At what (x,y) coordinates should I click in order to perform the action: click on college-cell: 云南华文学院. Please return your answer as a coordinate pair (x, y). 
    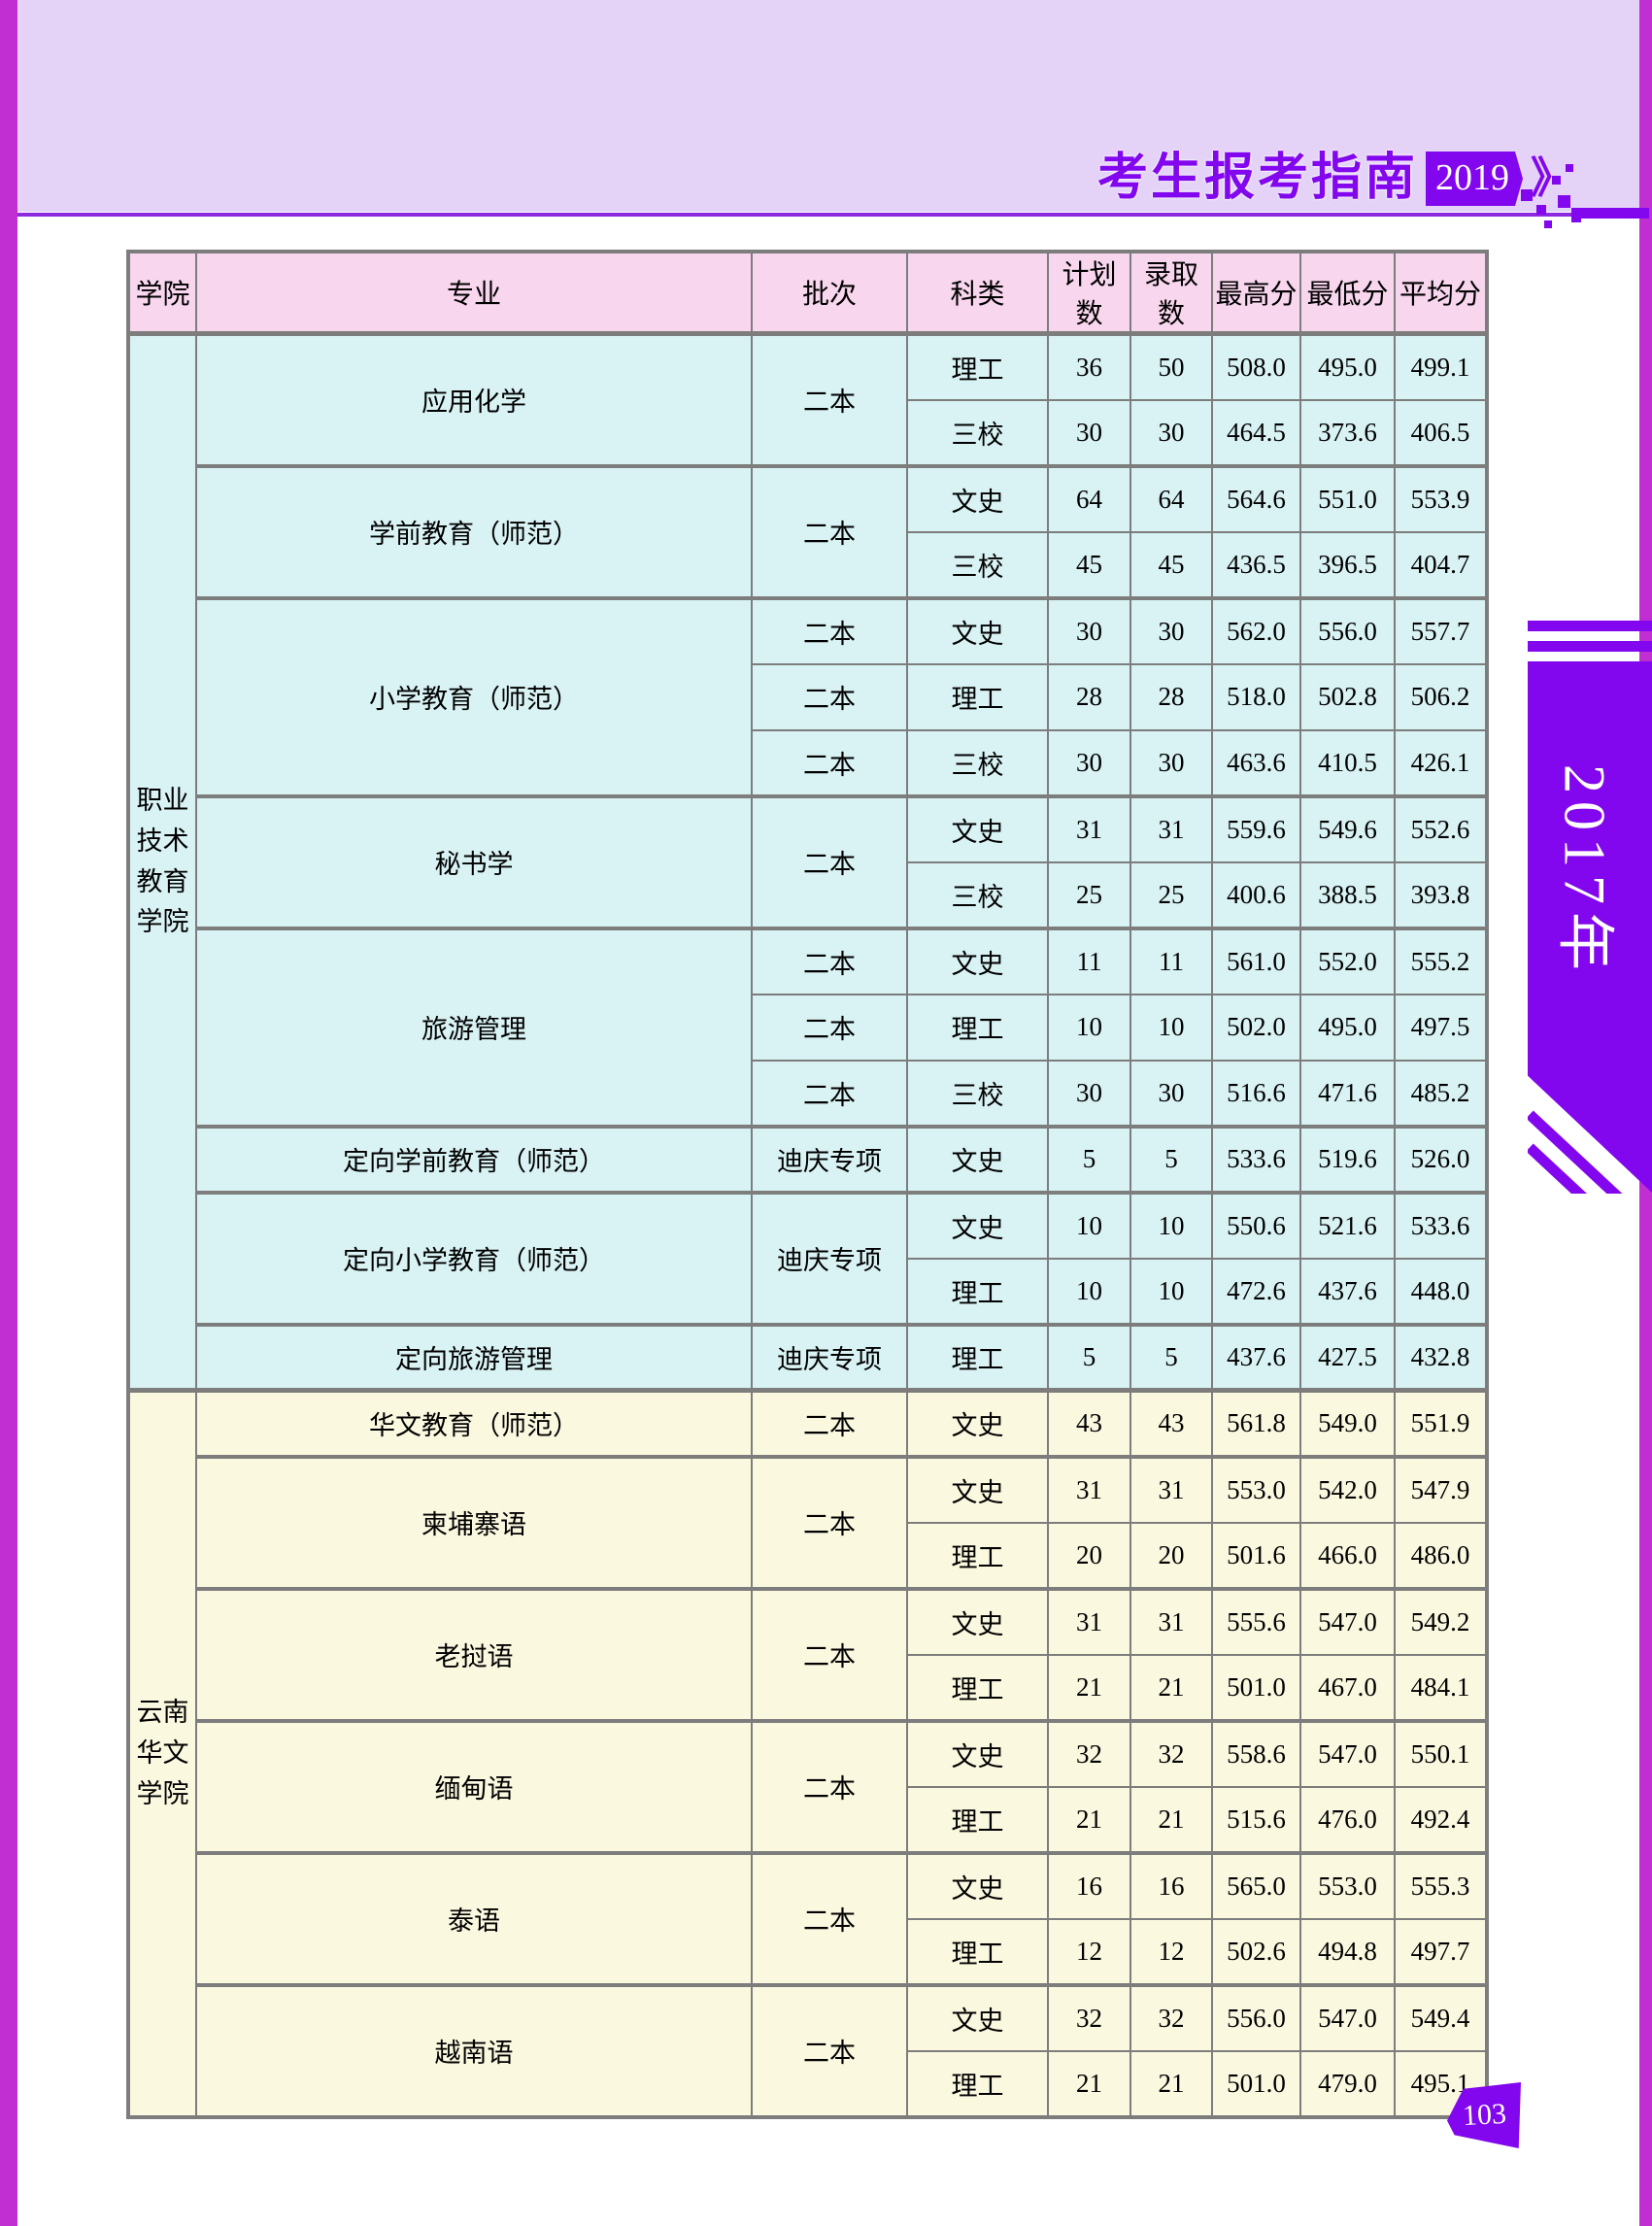
    Looking at the image, I should click on (162, 1753).